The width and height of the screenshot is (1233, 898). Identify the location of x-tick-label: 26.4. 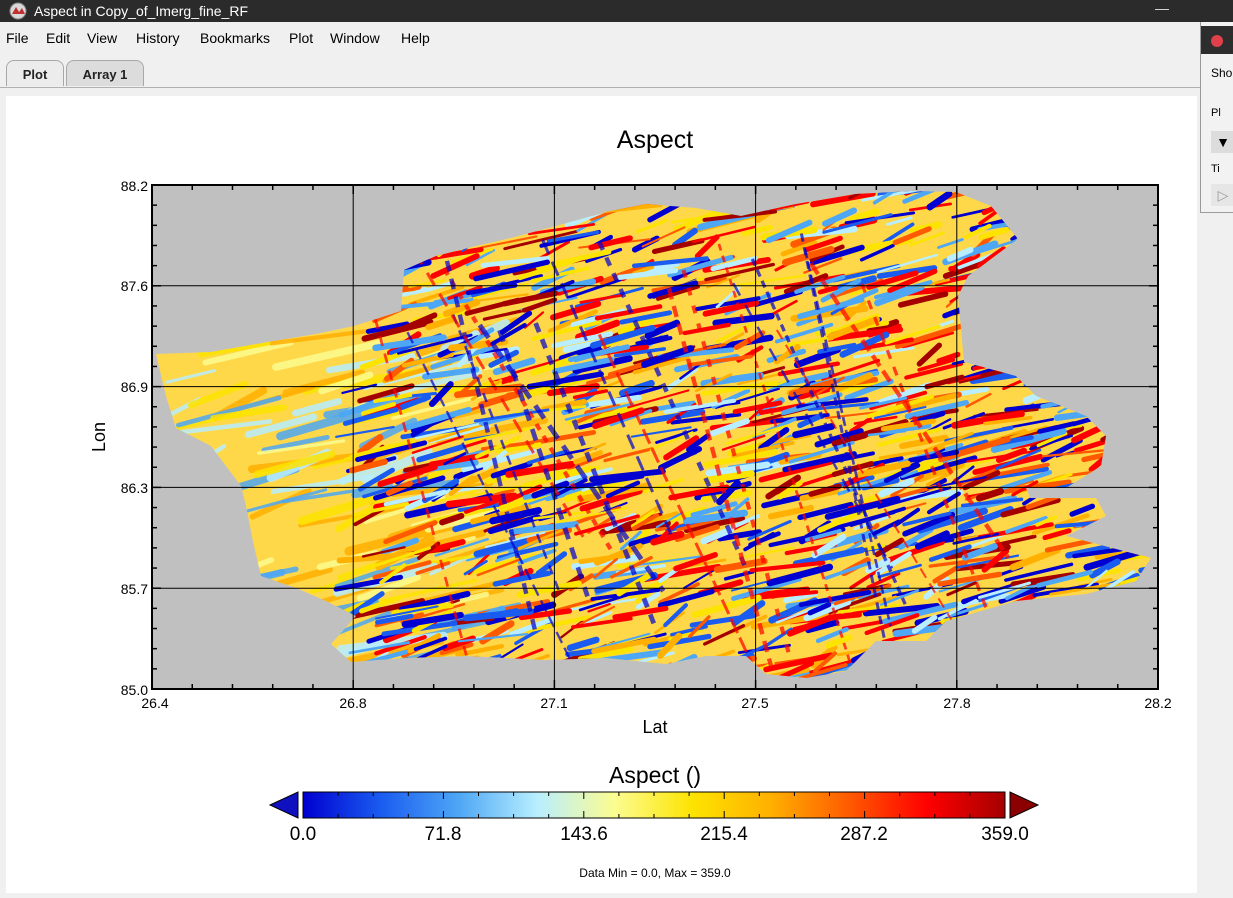
(154, 703).